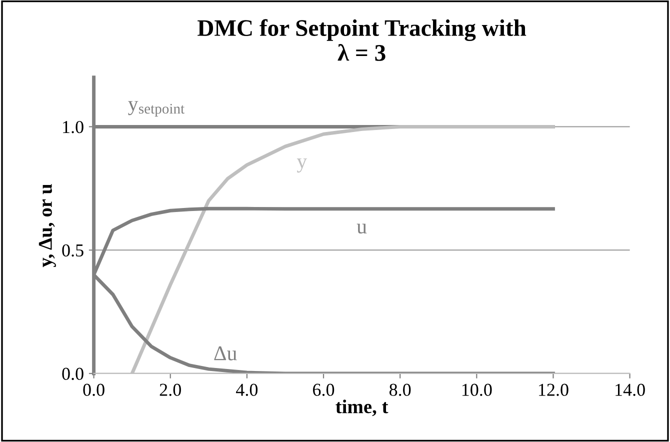  I want to click on x-tick-label: 12.0, so click(553, 390).